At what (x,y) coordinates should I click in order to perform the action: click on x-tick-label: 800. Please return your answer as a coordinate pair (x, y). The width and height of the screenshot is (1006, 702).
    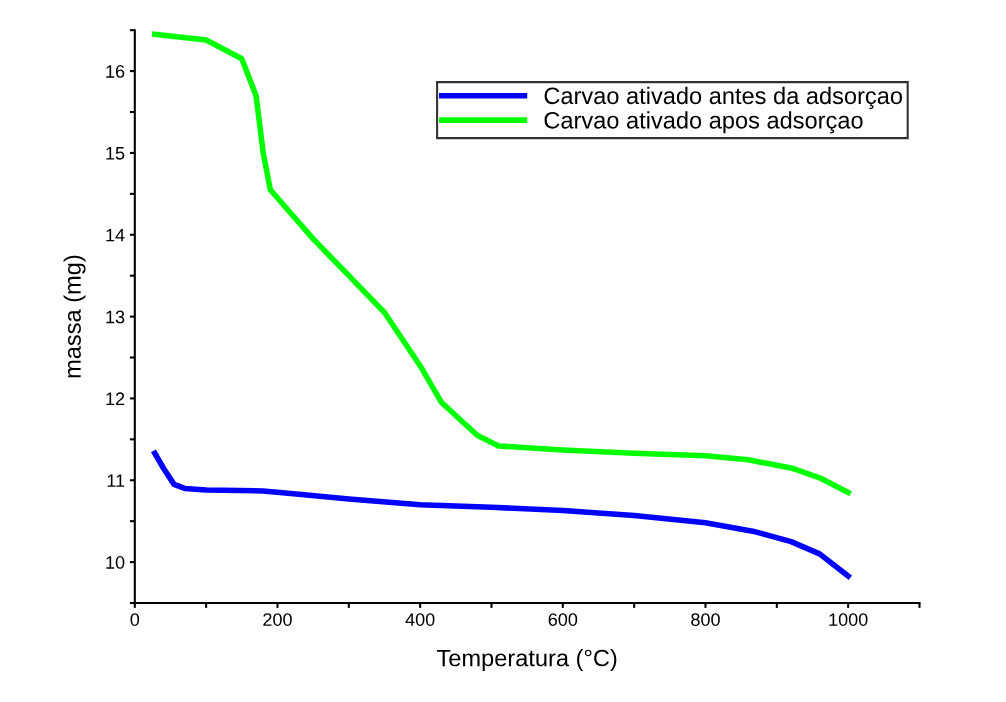
    Looking at the image, I should click on (705, 619).